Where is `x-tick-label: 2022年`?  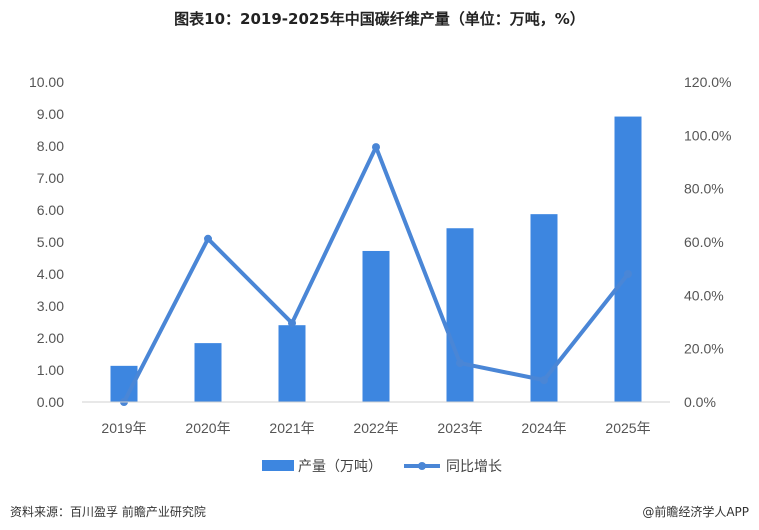
x-tick-label: 2022年 is located at coordinates (375, 428).